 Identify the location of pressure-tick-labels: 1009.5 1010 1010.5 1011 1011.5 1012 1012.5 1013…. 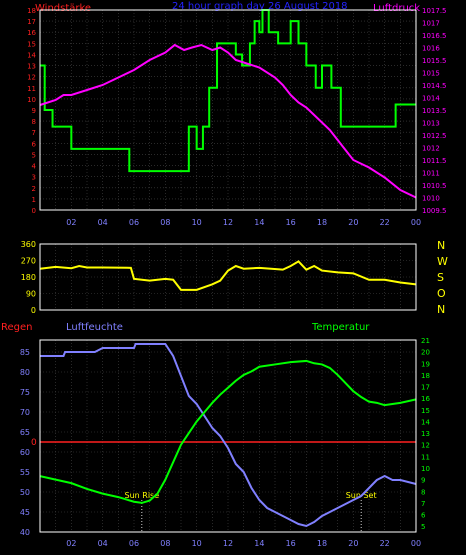
(434, 111).